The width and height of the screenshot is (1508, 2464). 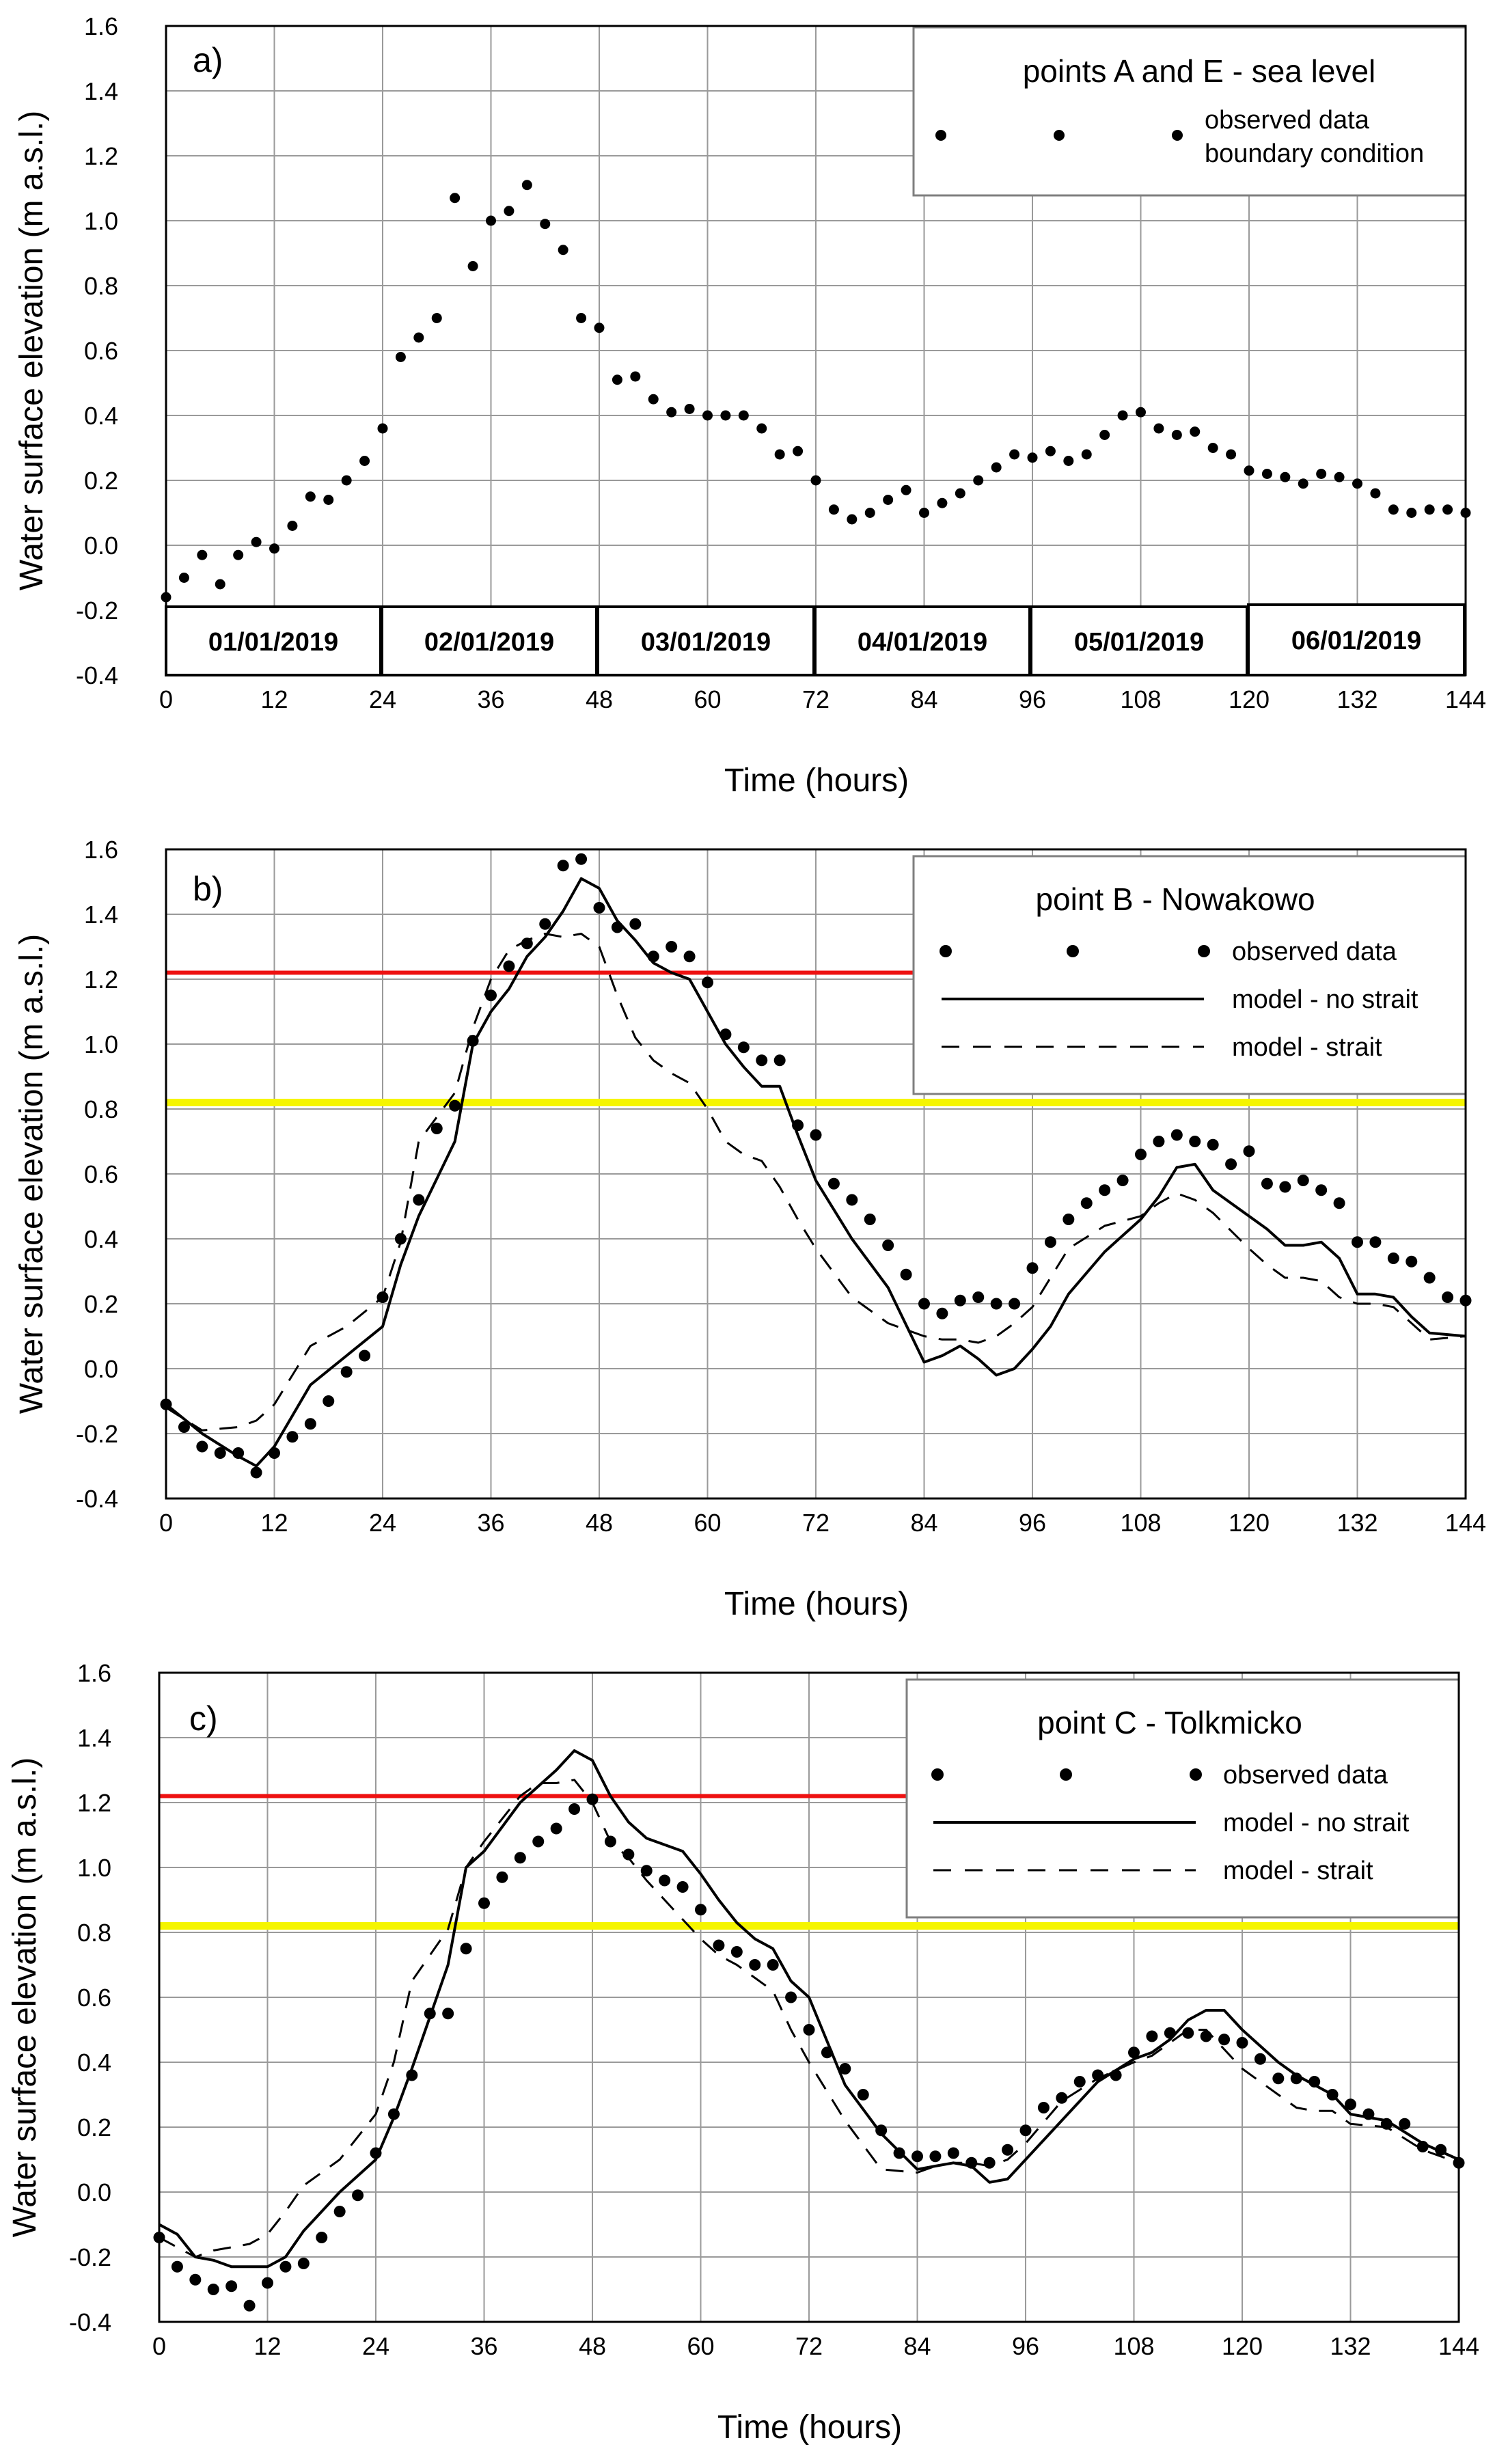 I want to click on panel-a-ylabel: Water surface elevation (m a.s.l.), so click(x=32, y=350).